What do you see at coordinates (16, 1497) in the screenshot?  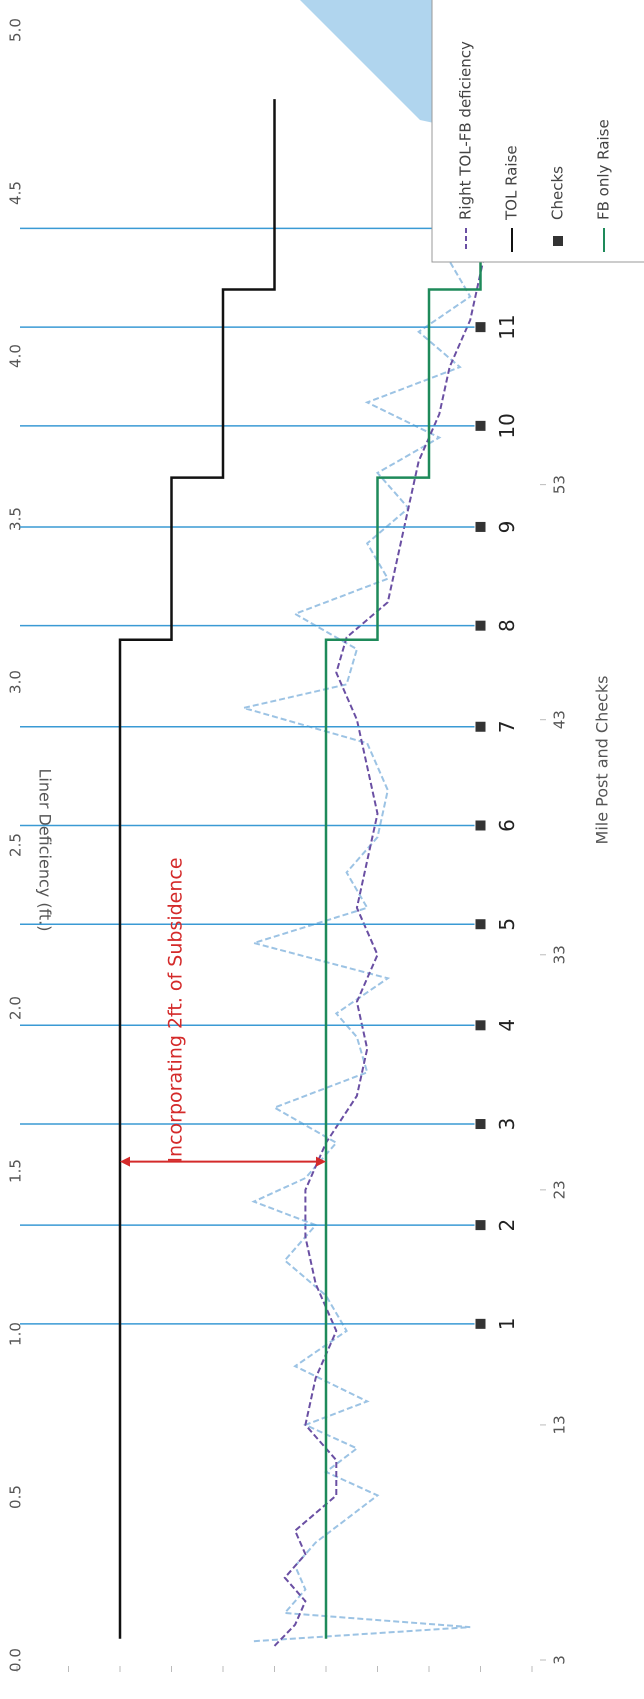 I see `y-tick-label: 0.5` at bounding box center [16, 1497].